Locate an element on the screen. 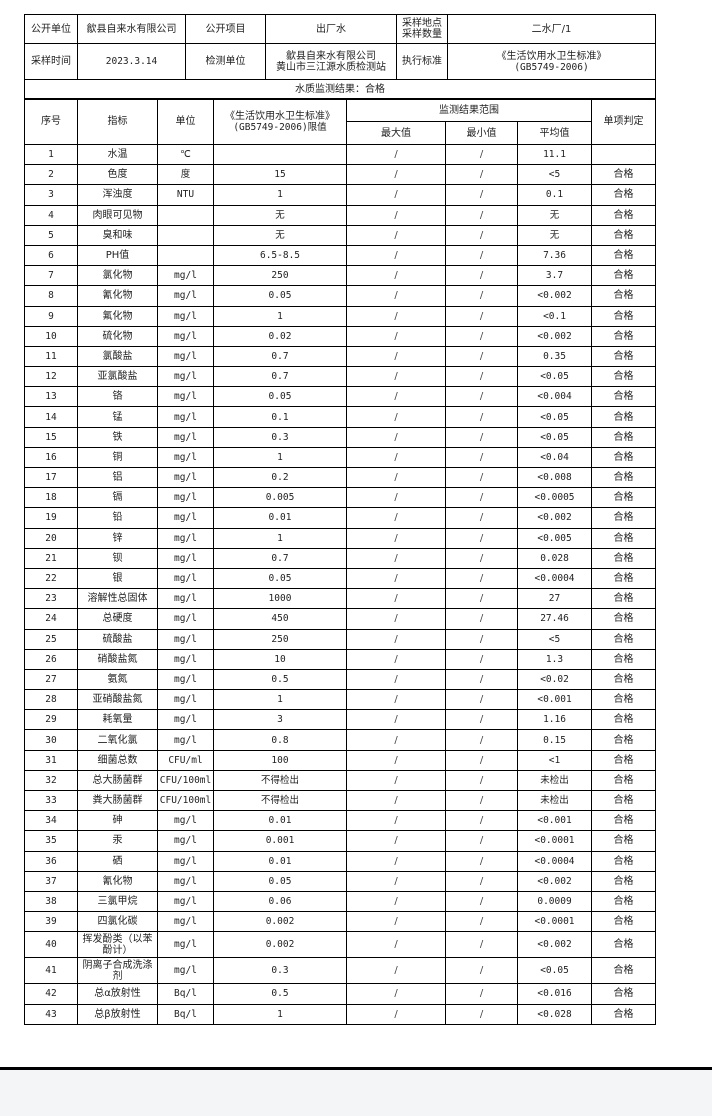  row-no: 39 is located at coordinates (51, 922).